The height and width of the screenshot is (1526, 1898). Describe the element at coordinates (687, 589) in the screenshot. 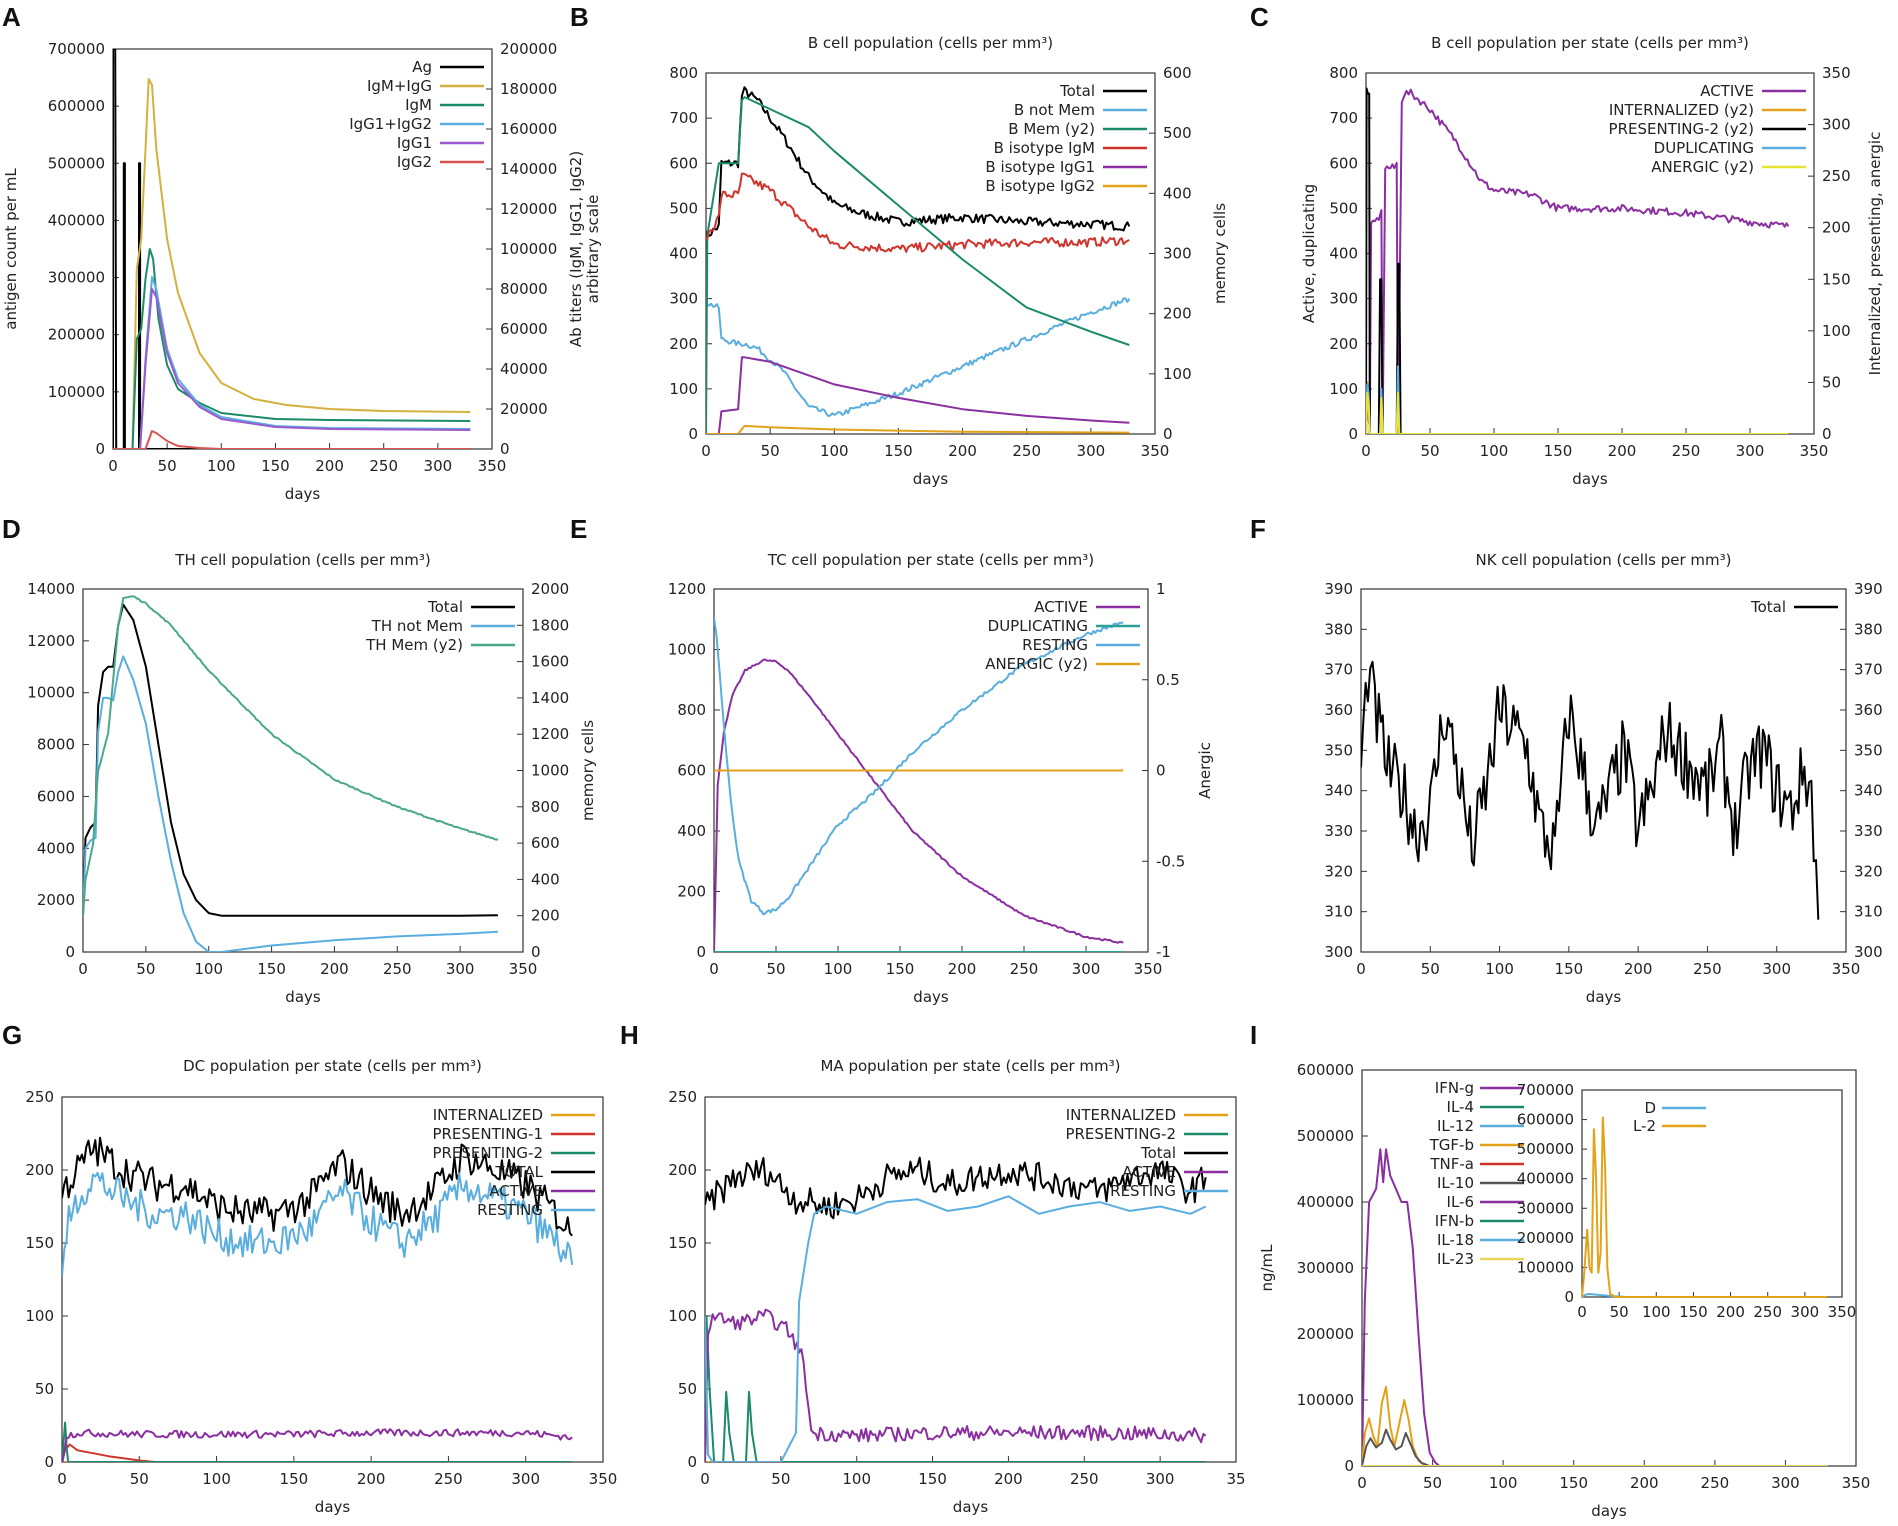

I see `y-tick-label: 1200` at that location.